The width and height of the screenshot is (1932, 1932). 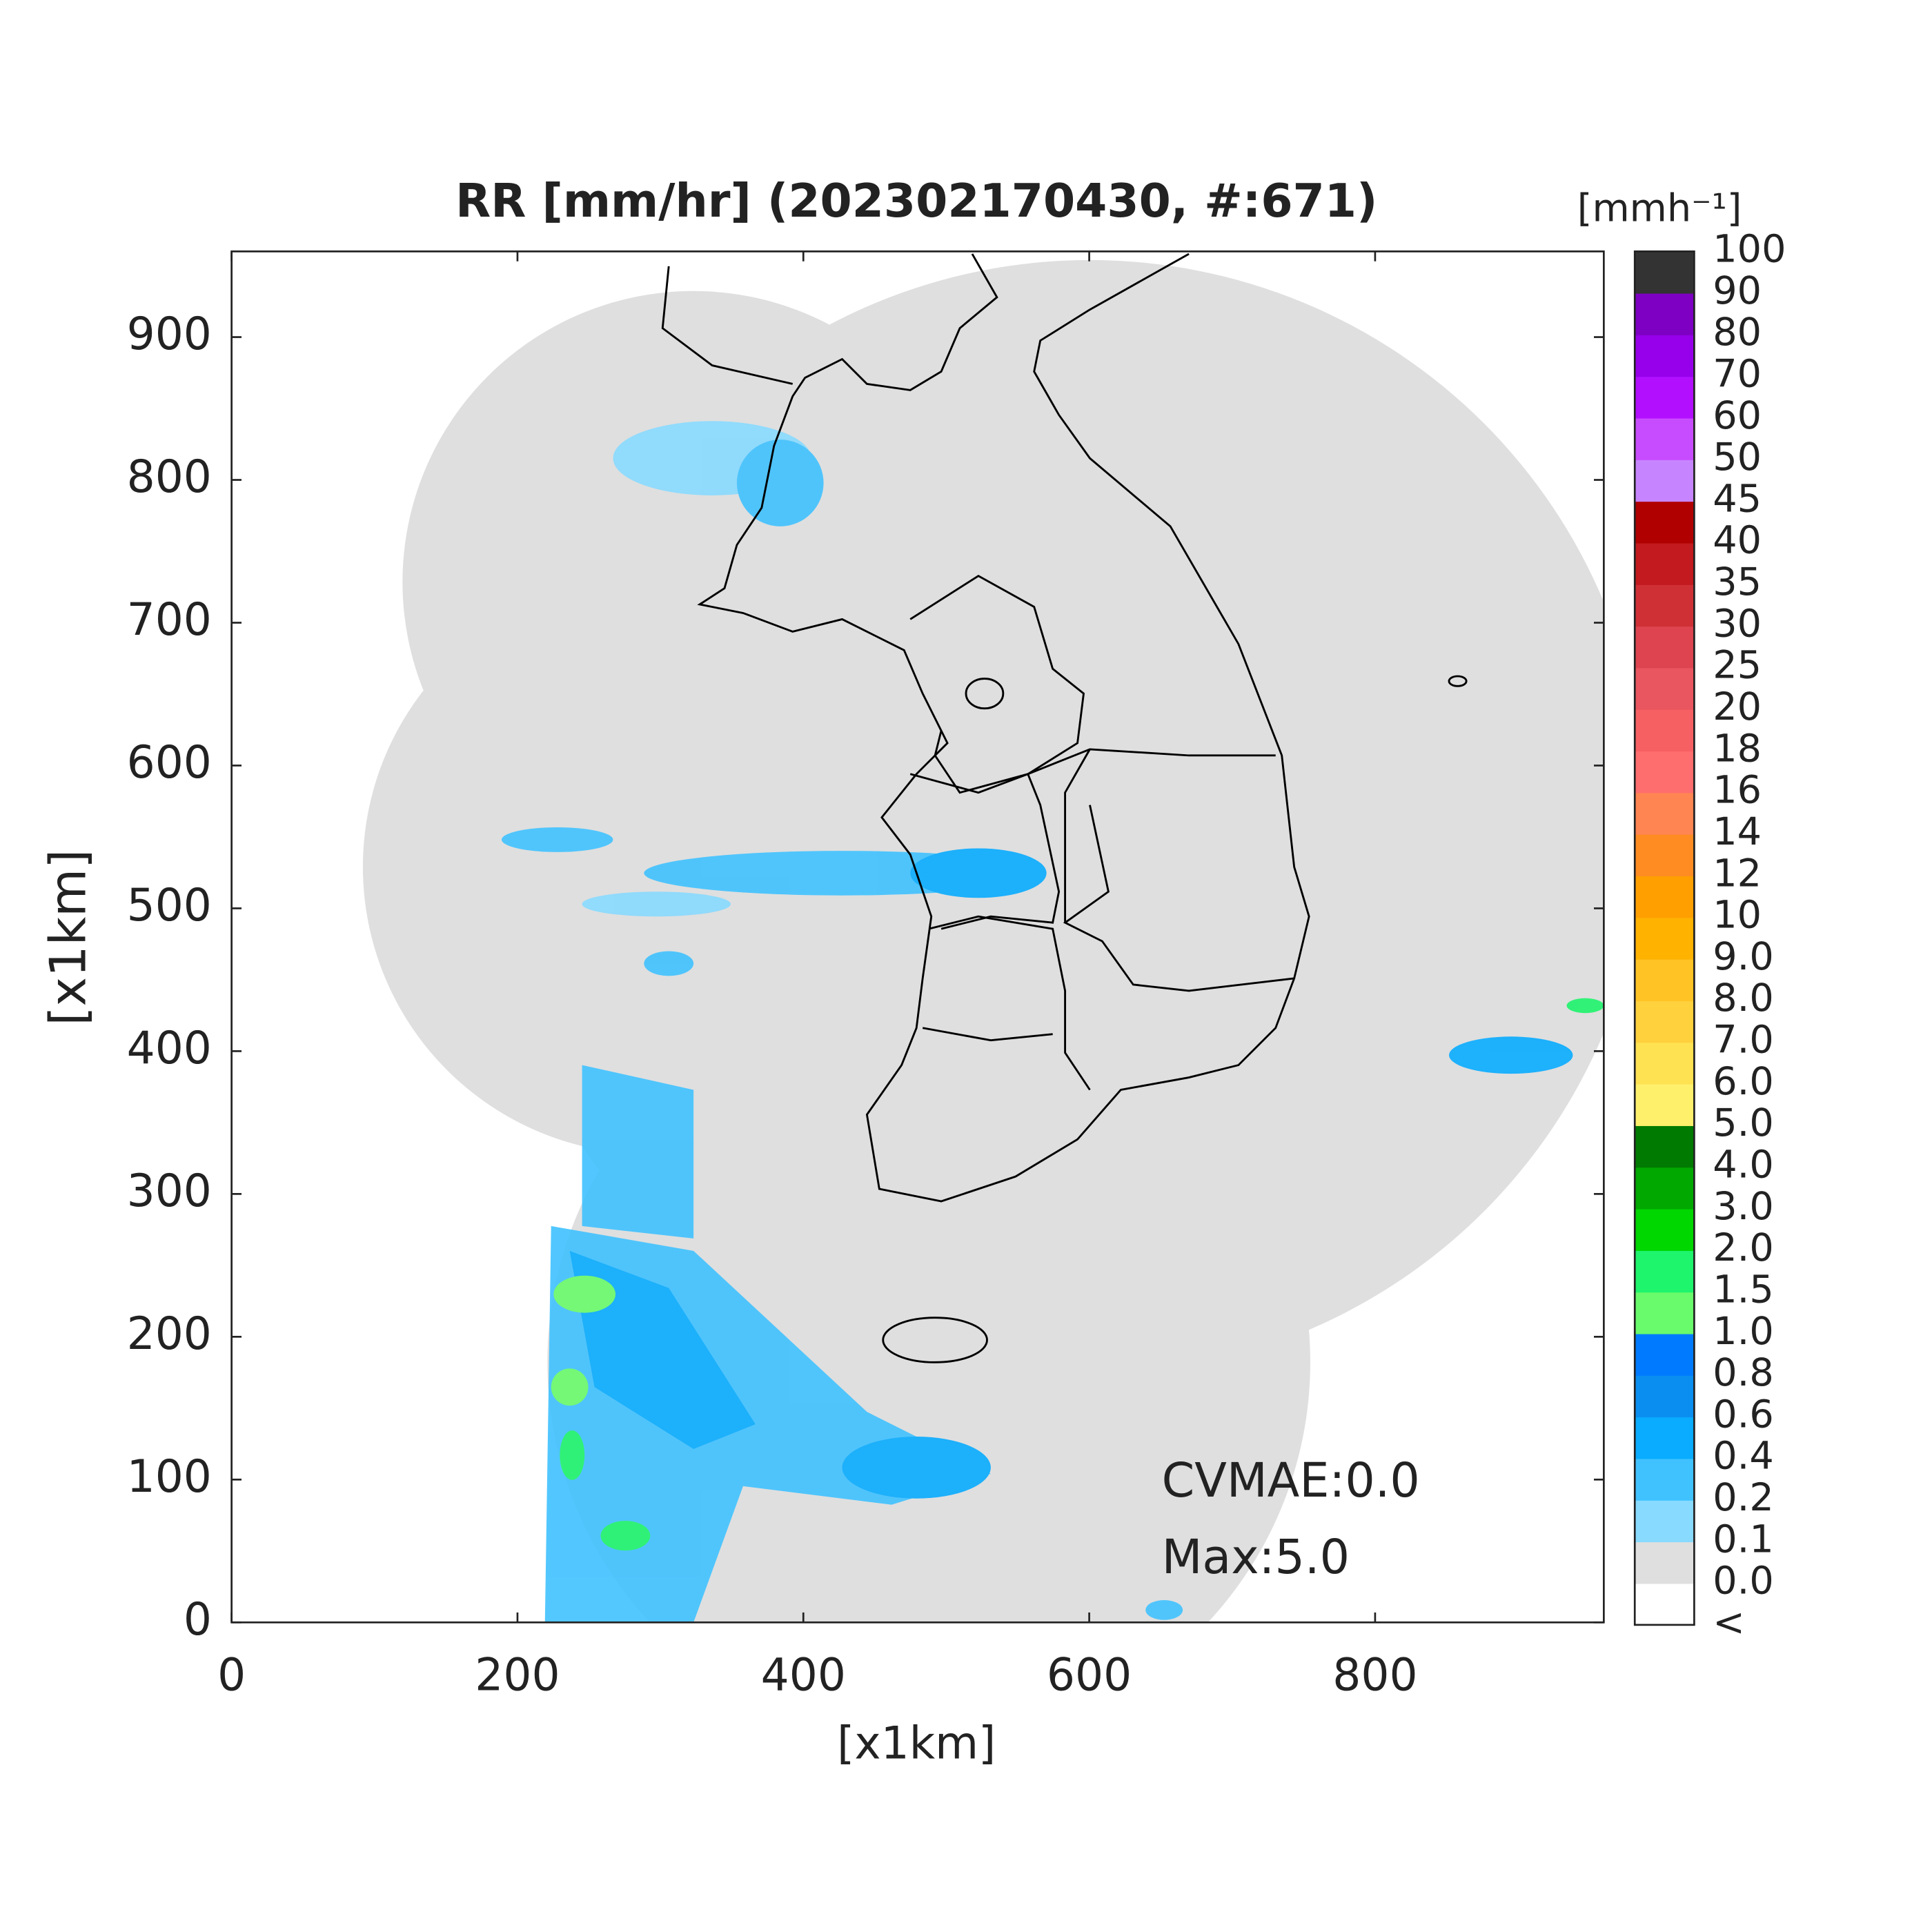 What do you see at coordinates (1737, 748) in the screenshot?
I see `colorbar-tick-label: 18` at bounding box center [1737, 748].